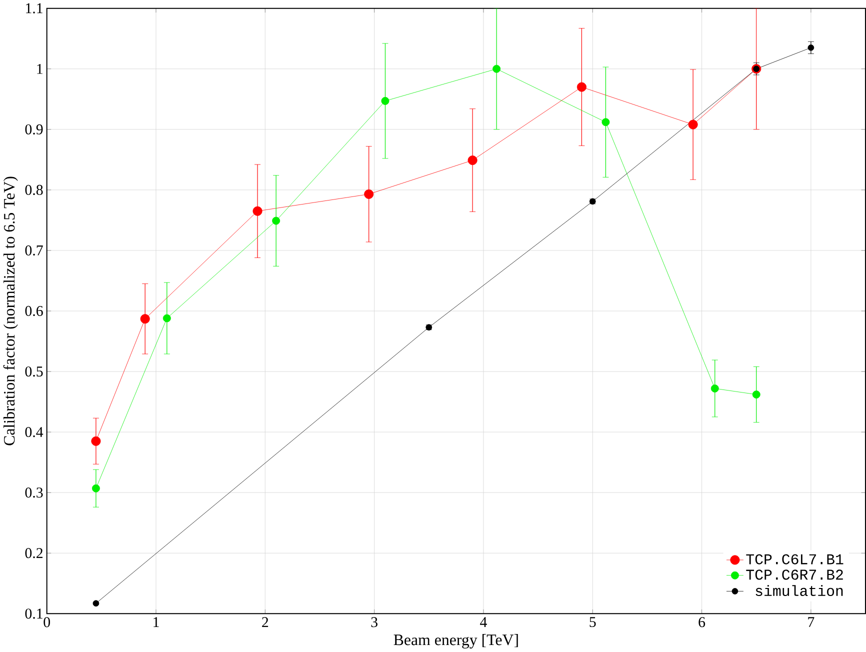  What do you see at coordinates (374, 622) in the screenshot?
I see `x-tick-label: 3` at bounding box center [374, 622].